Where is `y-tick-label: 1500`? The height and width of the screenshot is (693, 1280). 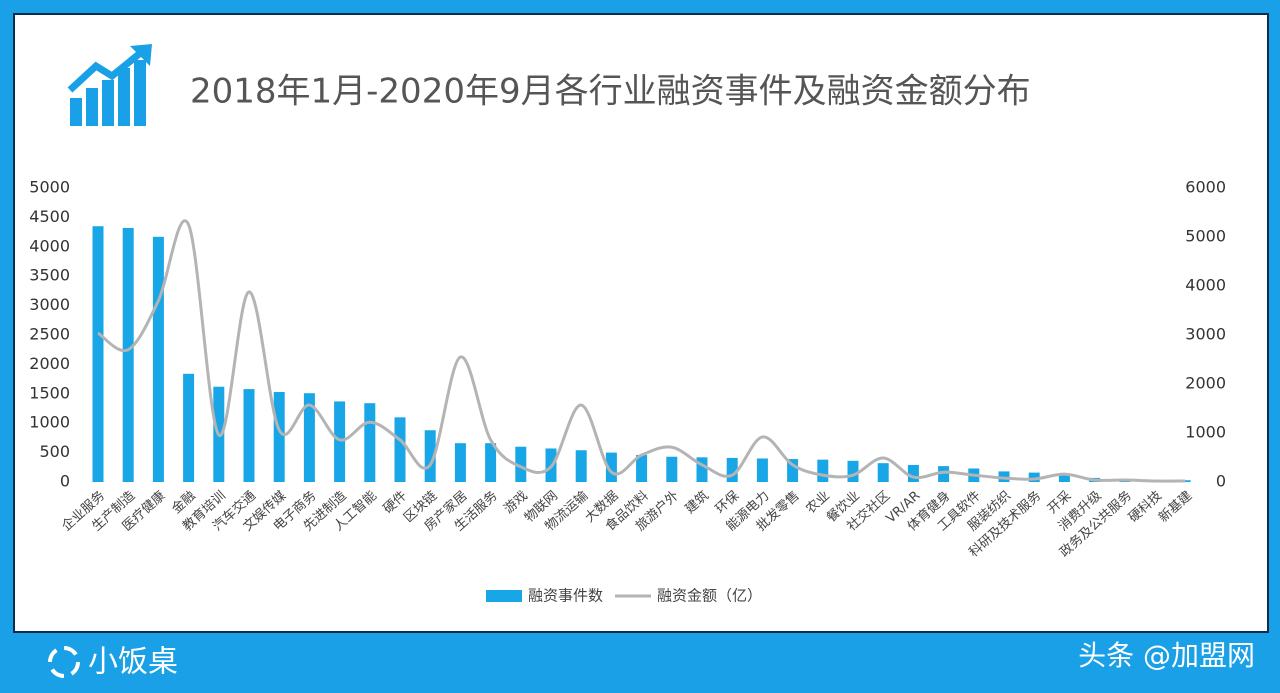 y-tick-label: 1500 is located at coordinates (49, 392).